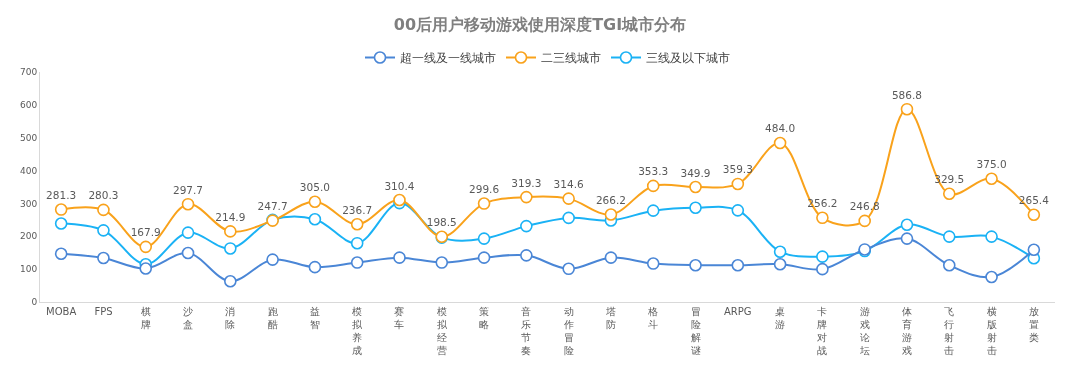 This screenshot has width=1080, height=380. Describe the element at coordinates (29, 105) in the screenshot. I see `y-tick-label: 600` at that location.